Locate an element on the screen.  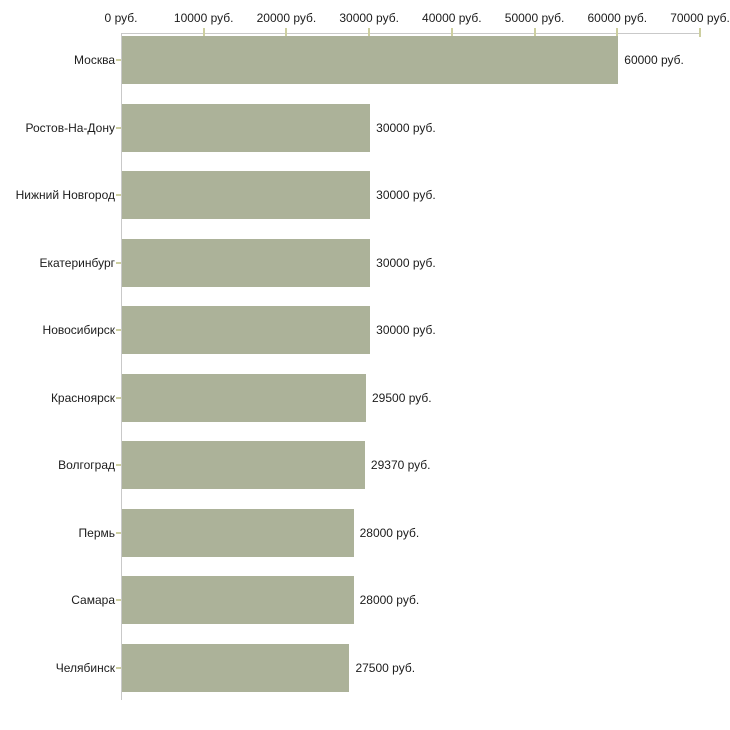
category-label: Самара is located at coordinates (93, 600).